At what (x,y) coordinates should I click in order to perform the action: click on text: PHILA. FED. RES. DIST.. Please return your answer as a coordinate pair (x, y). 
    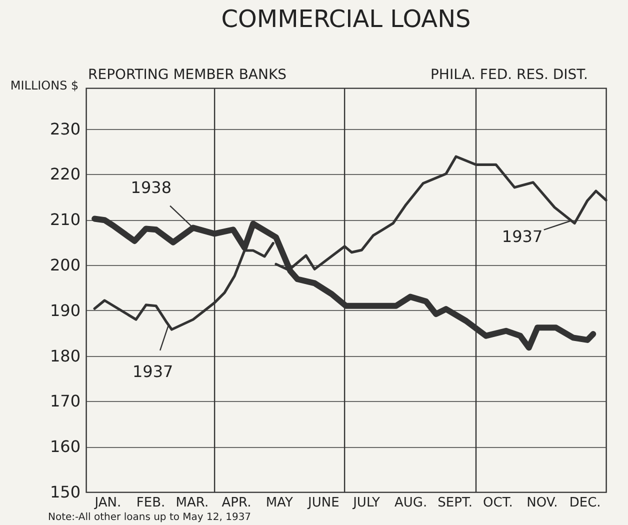
    Looking at the image, I should click on (509, 75).